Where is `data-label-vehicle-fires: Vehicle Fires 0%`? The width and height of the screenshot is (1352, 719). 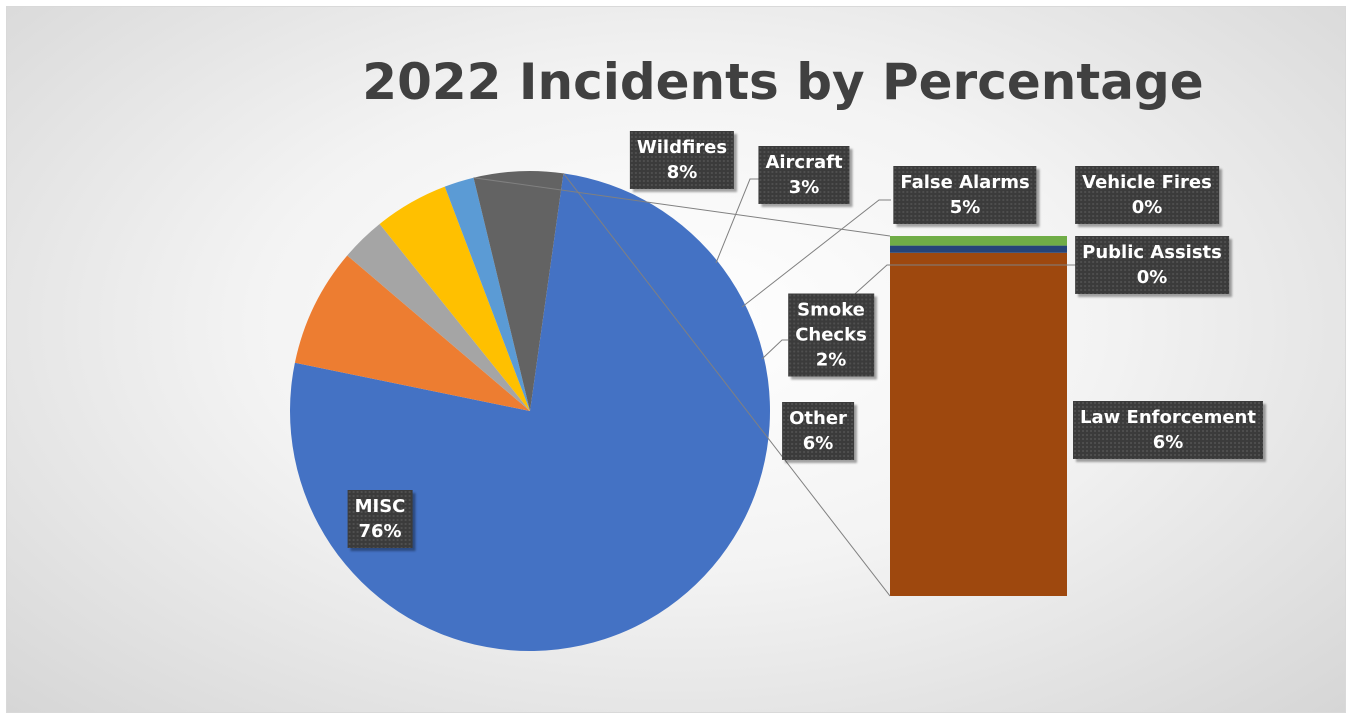
data-label-vehicle-fires: Vehicle Fires 0% is located at coordinates (1147, 195).